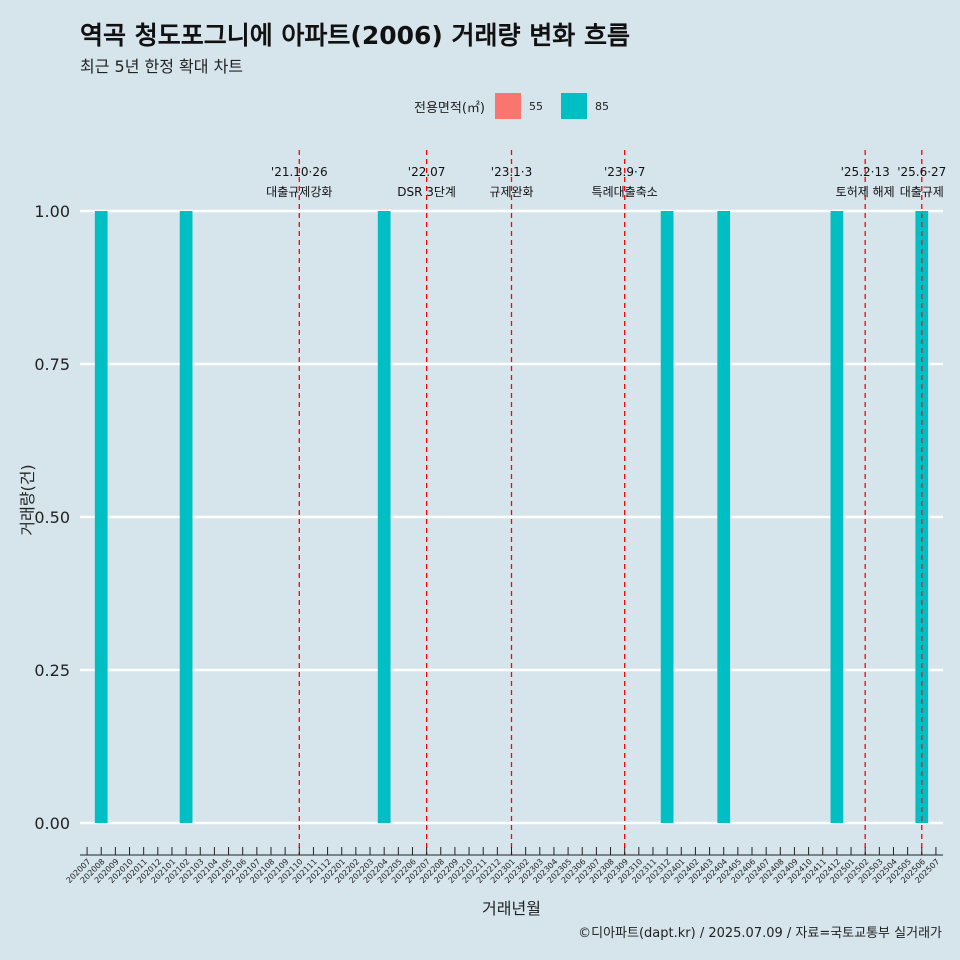 The height and width of the screenshot is (960, 960). I want to click on y-tick-label: 0.00, so click(52, 823).